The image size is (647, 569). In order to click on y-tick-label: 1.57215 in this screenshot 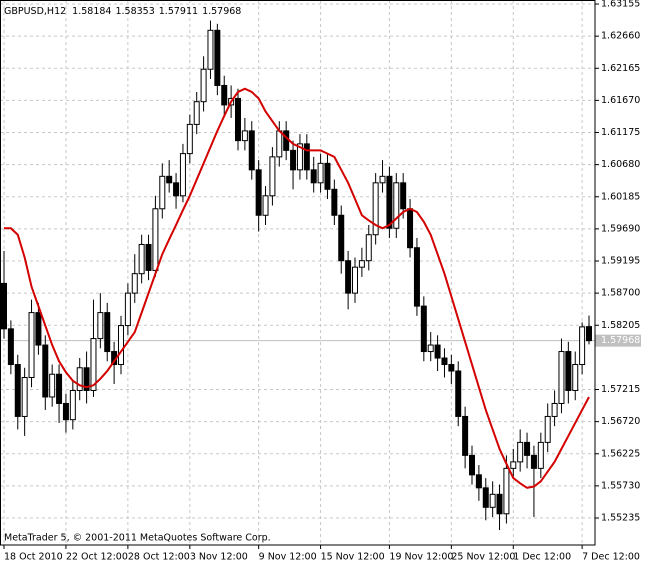, I will do `click(620, 389)`.